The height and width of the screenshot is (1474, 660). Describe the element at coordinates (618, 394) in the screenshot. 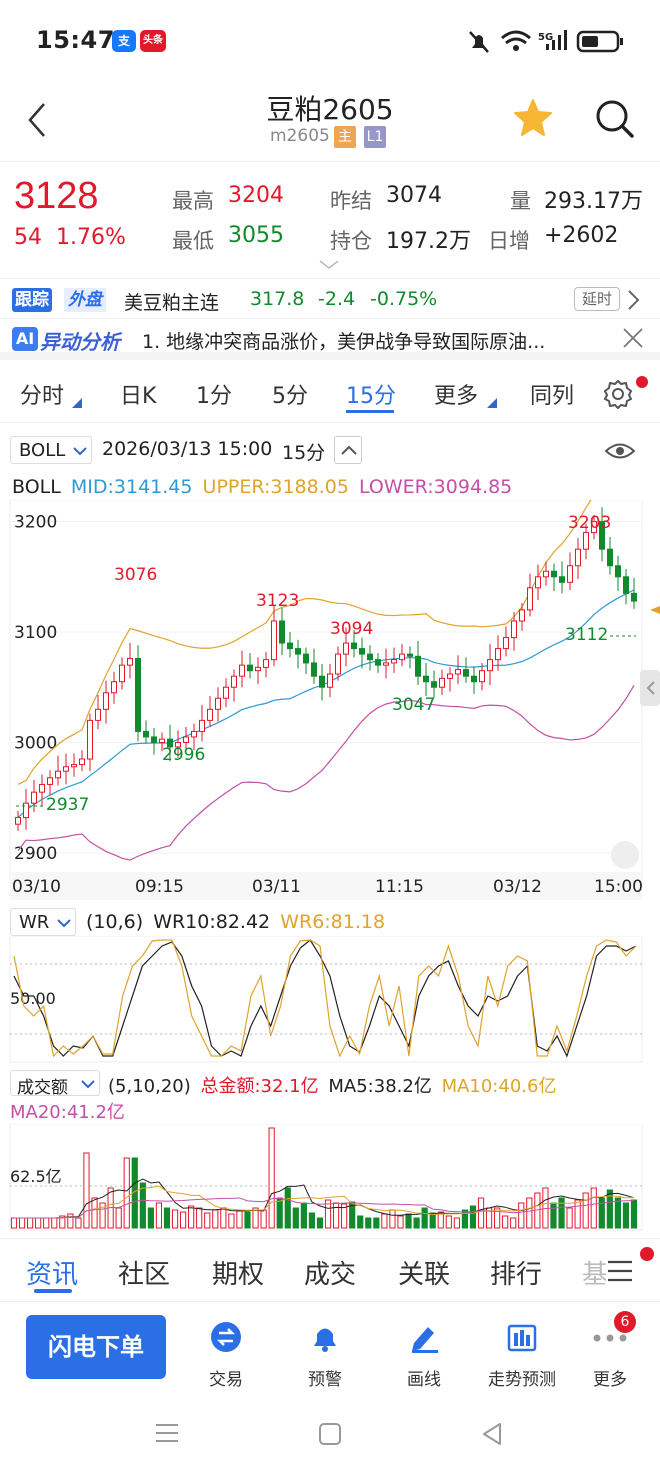

I see `settings-gear-icon` at that location.